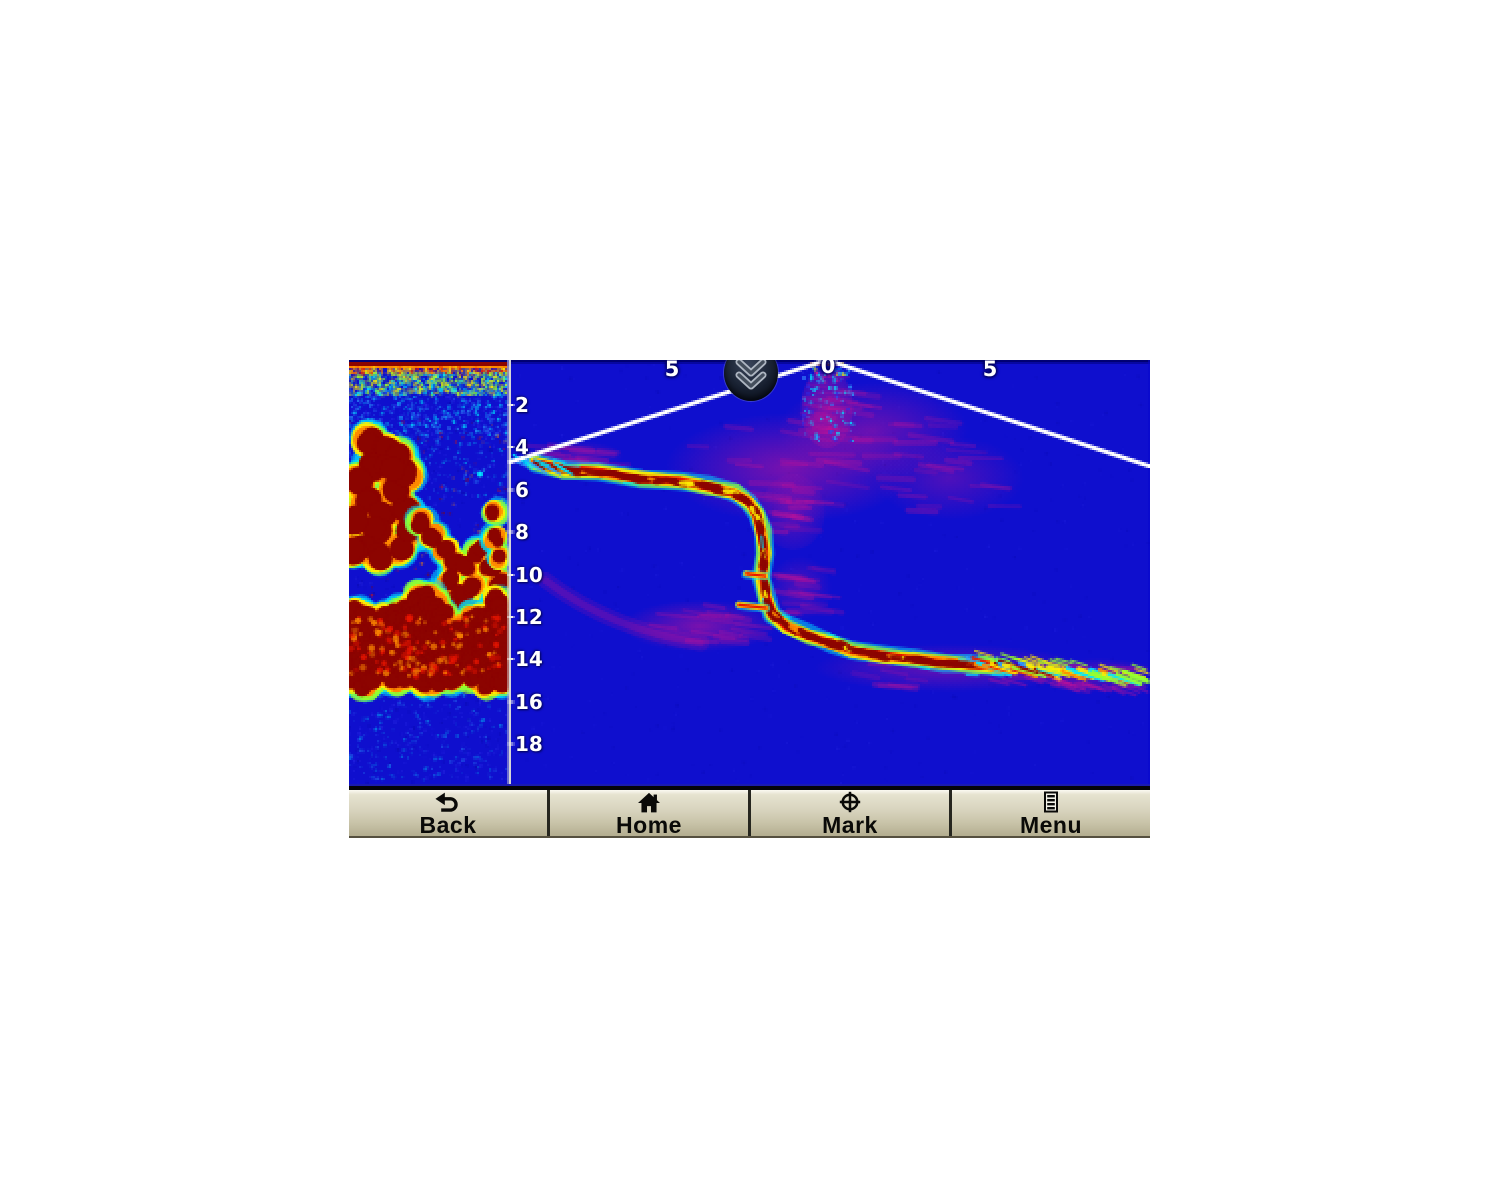 This screenshot has width=1500, height=1200. I want to click on menu-label: Menu, so click(1051, 825).